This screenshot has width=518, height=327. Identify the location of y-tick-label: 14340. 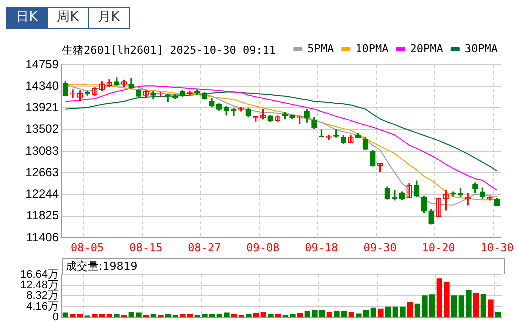
(43, 85).